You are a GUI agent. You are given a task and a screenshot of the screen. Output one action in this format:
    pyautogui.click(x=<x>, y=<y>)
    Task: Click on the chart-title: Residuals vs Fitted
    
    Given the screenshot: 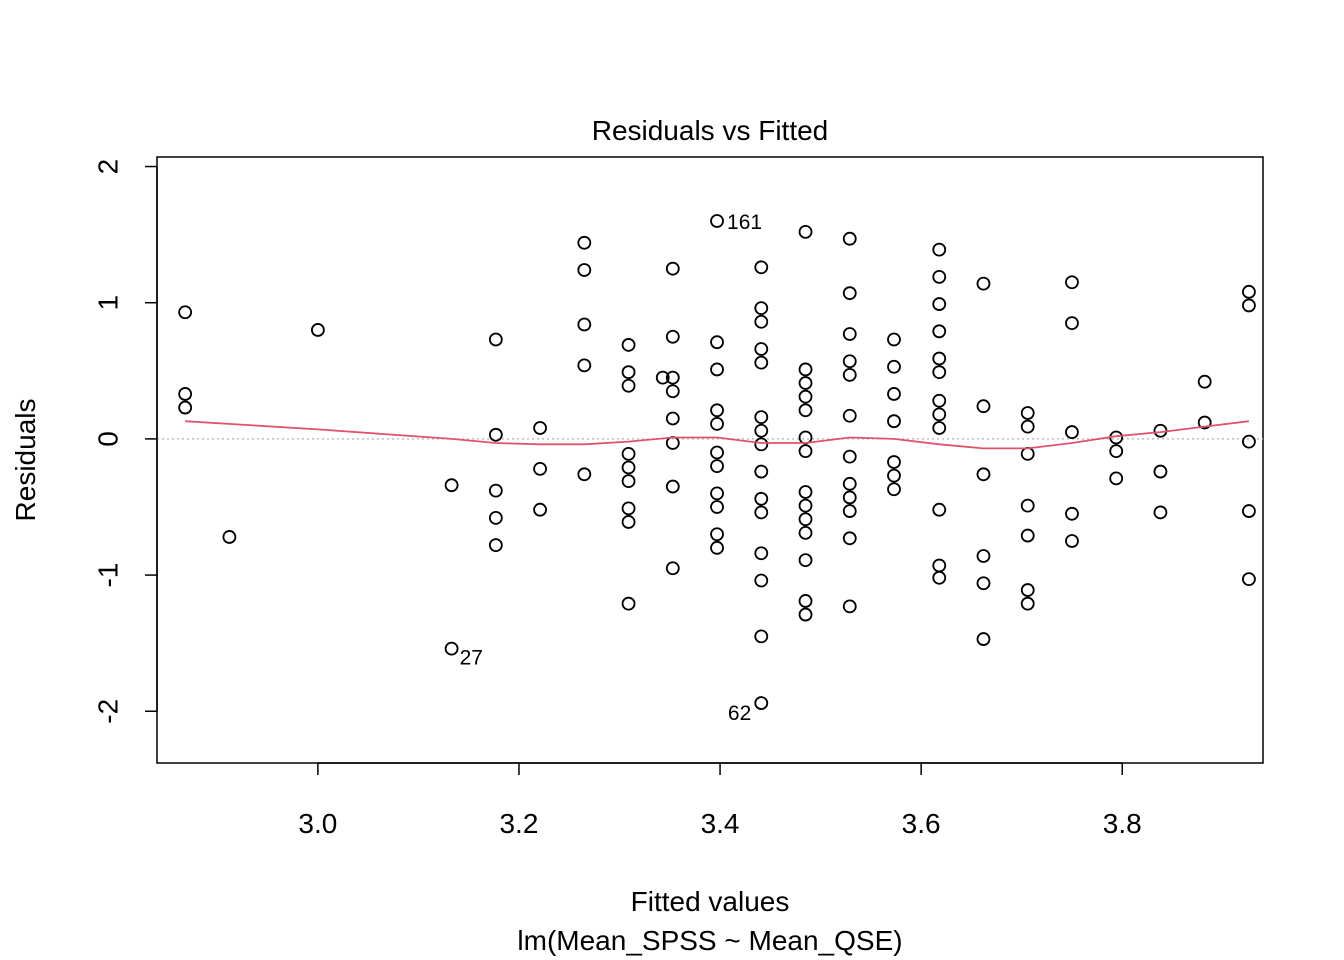 What is the action you would take?
    pyautogui.click(x=710, y=130)
    